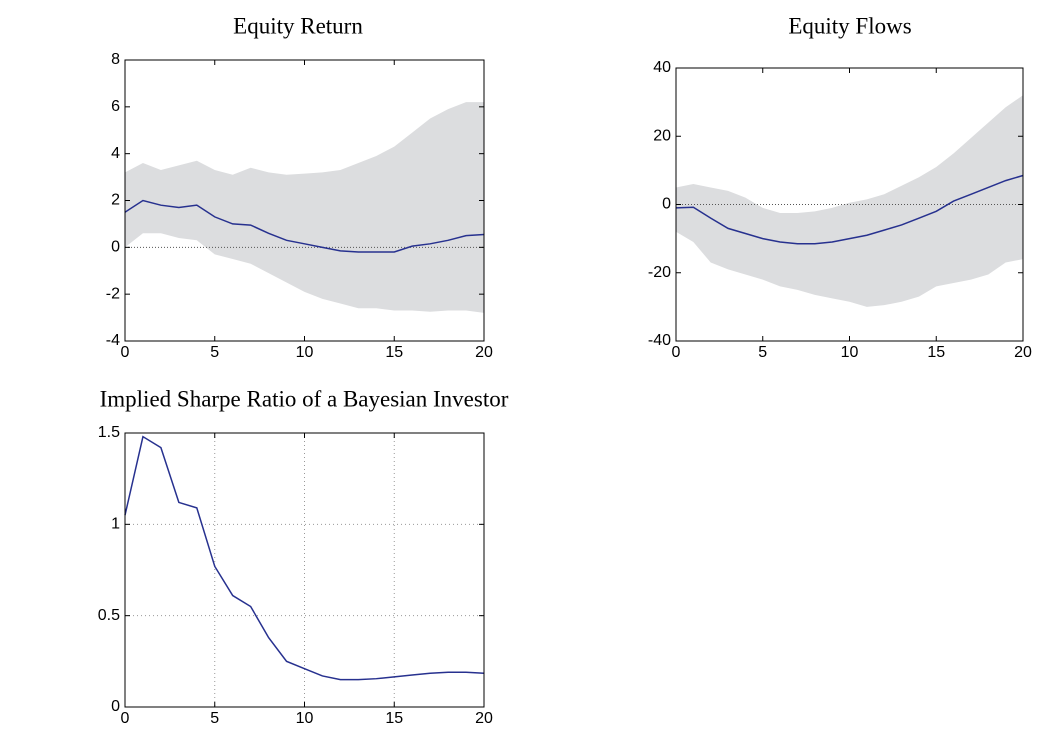 The image size is (1037, 736). What do you see at coordinates (113, 293) in the screenshot?
I see `y-tick-label: -2` at bounding box center [113, 293].